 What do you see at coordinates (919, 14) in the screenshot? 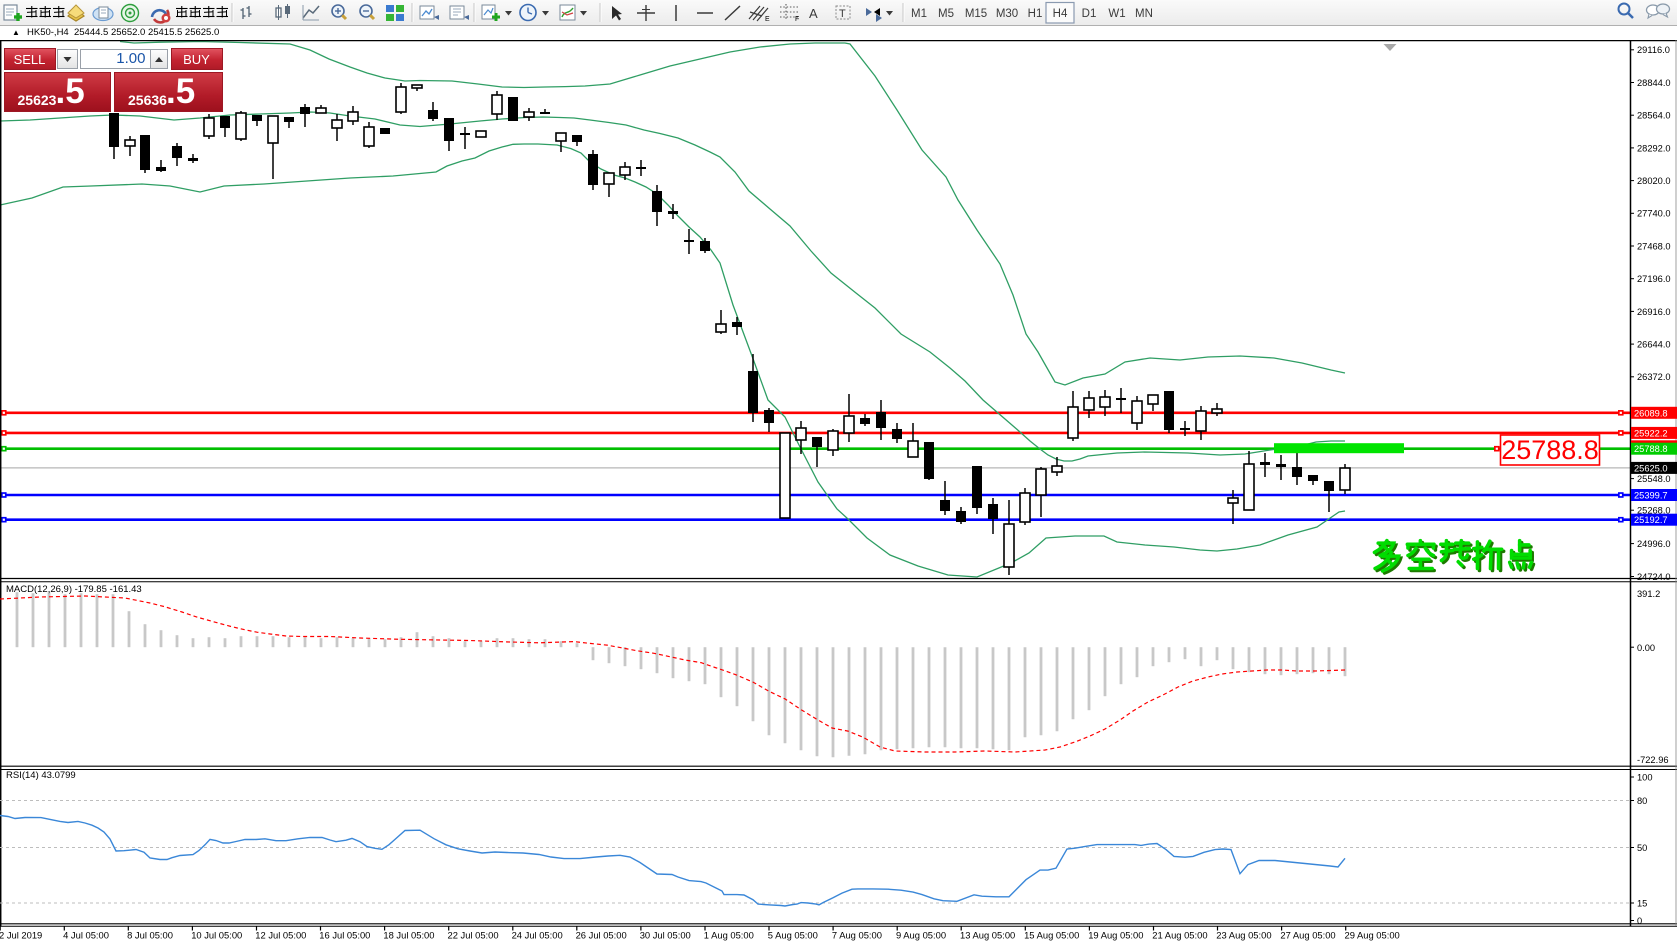
I see `svg-text: M1` at bounding box center [919, 14].